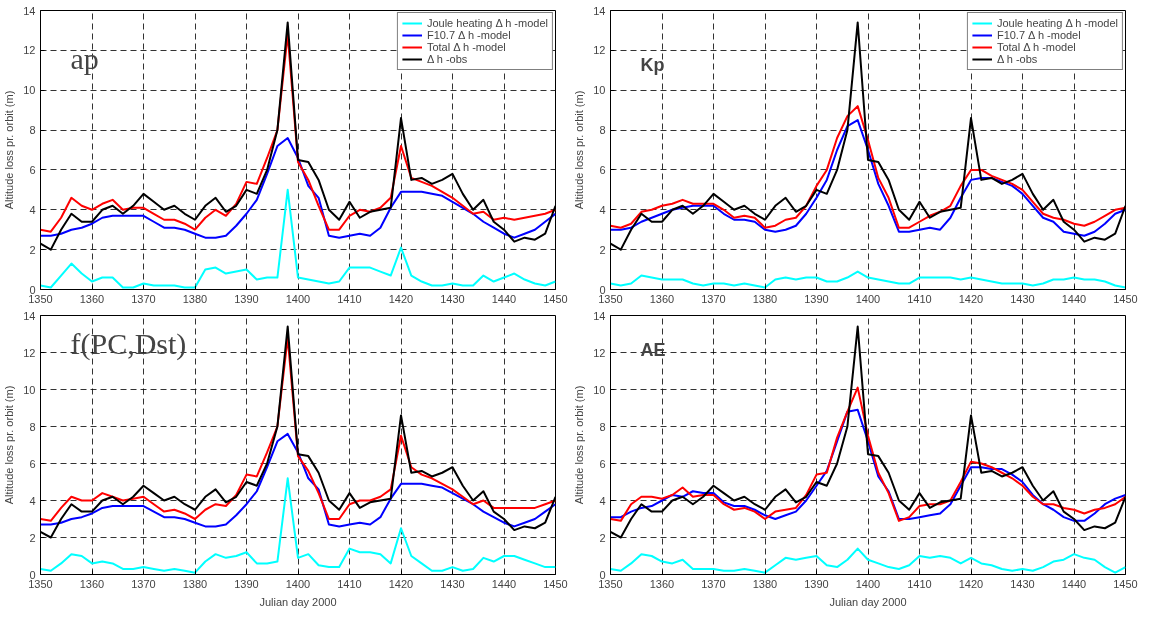 This screenshot has height=634, width=1164. What do you see at coordinates (653, 349) in the screenshot?
I see `annotation: AE` at bounding box center [653, 349].